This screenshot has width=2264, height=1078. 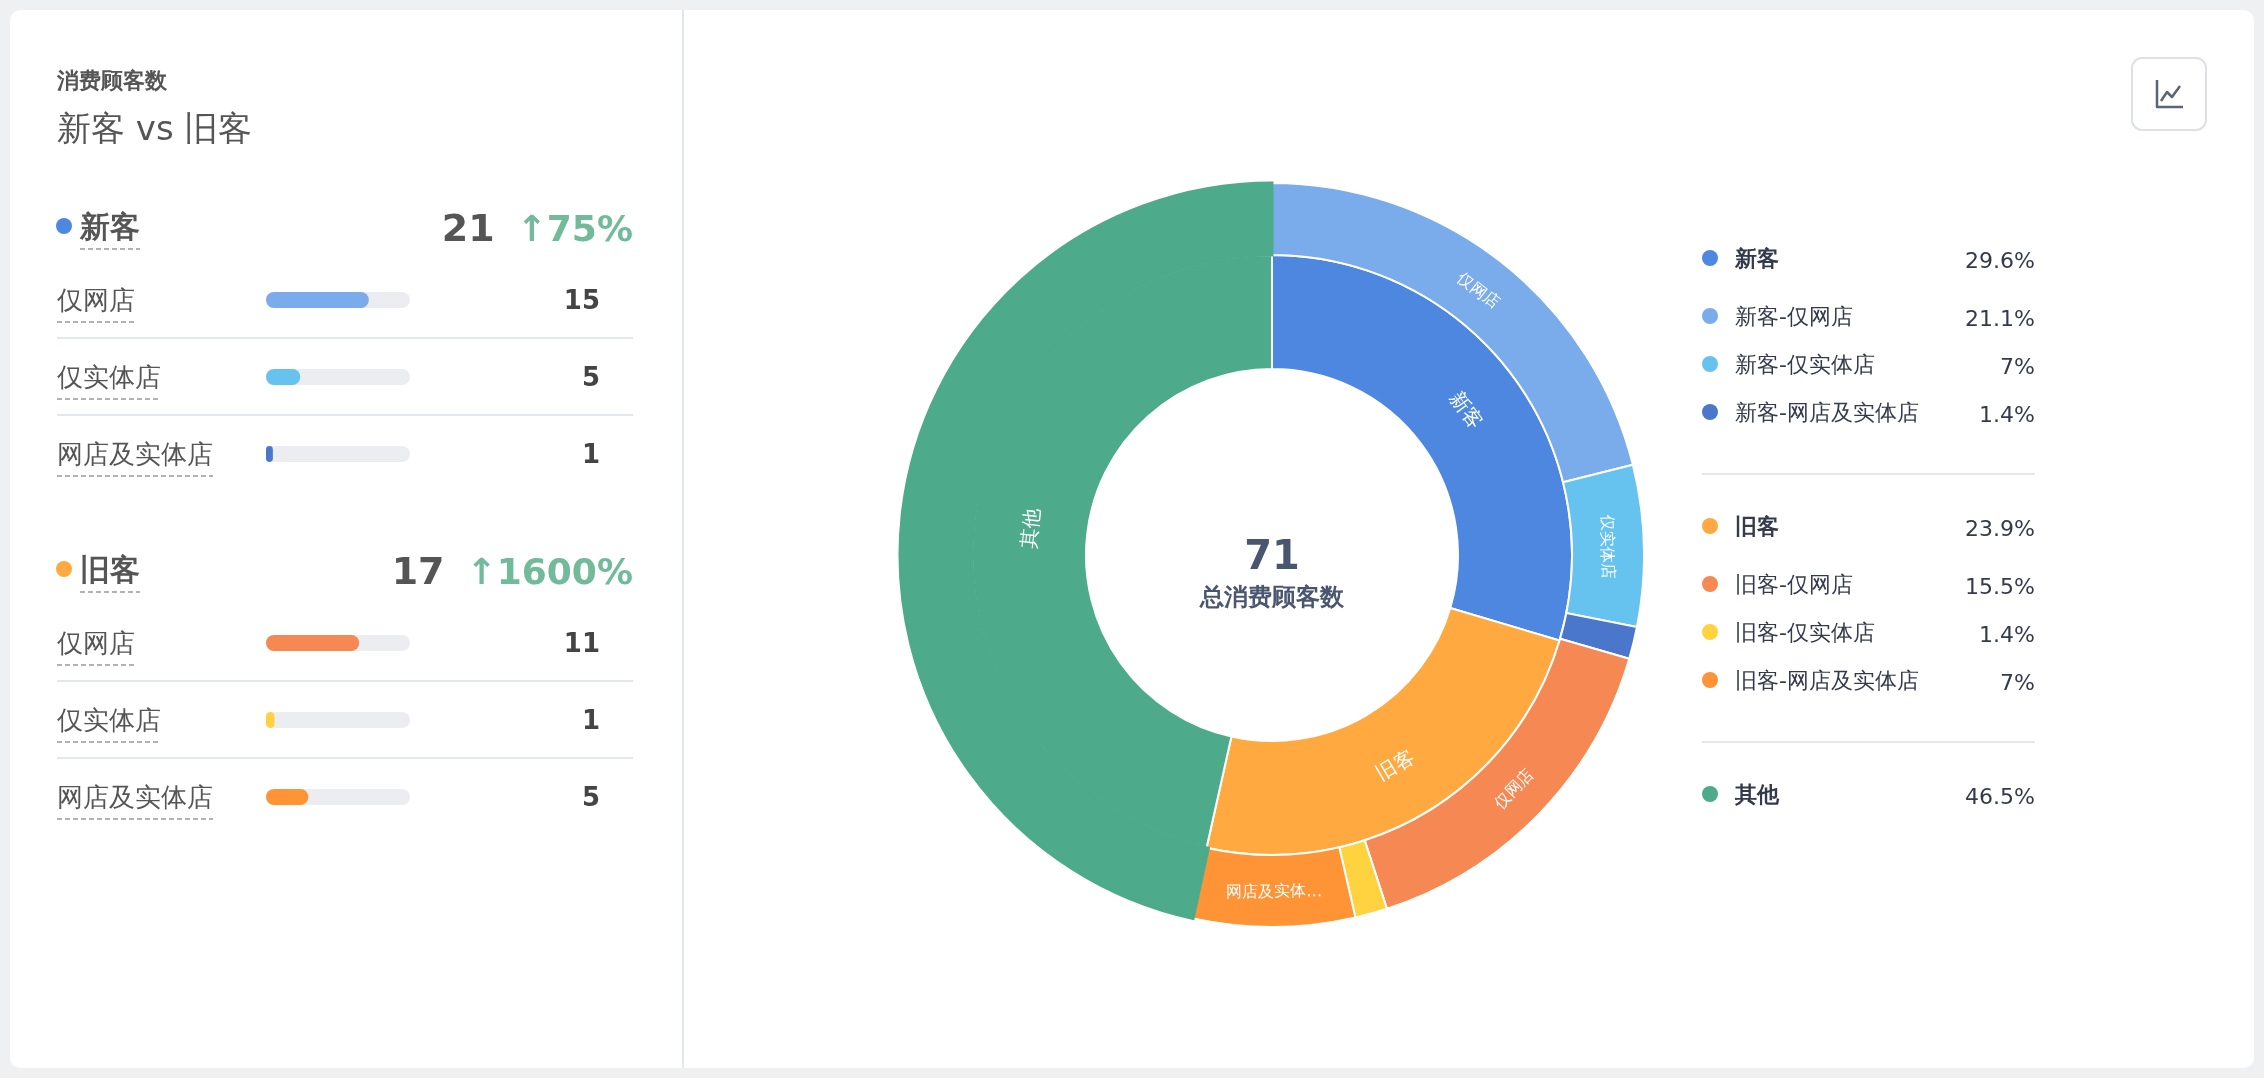 I want to click on text: ↑1600%, so click(x=549, y=571).